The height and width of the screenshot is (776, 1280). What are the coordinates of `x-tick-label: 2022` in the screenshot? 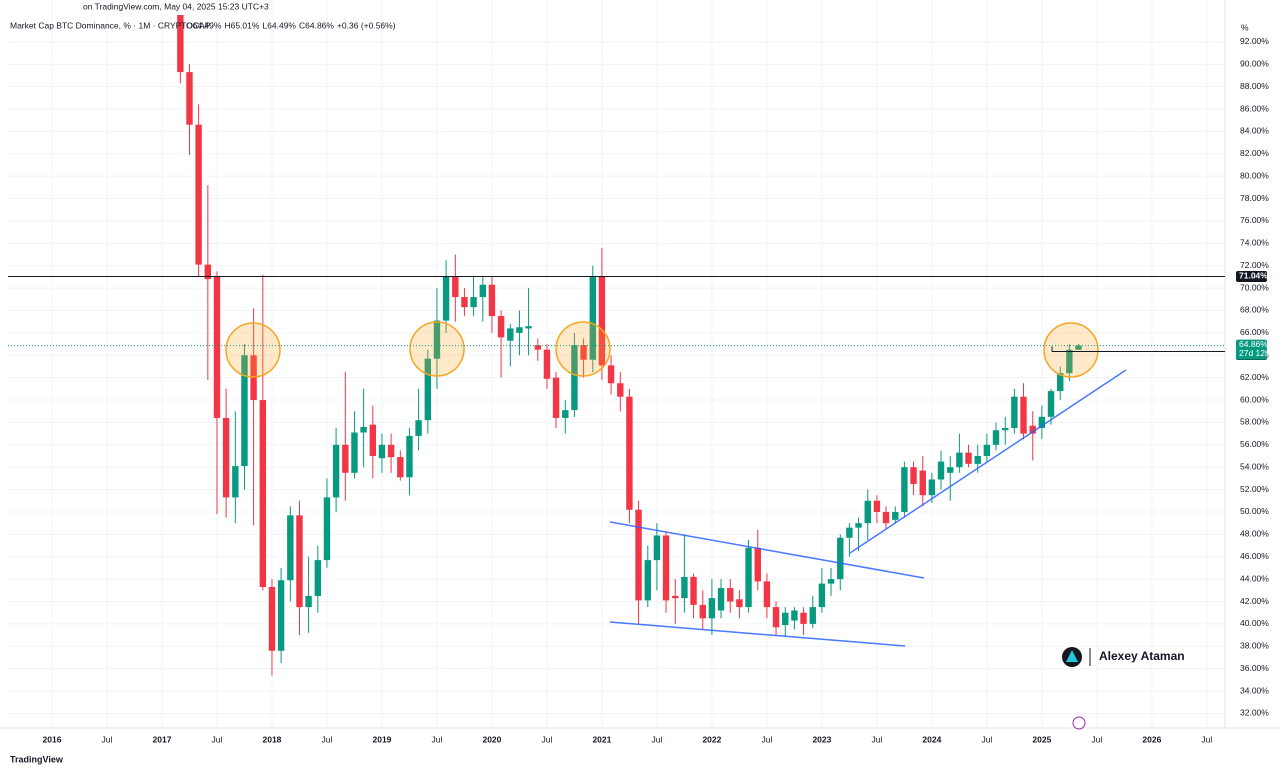 It's located at (711, 739).